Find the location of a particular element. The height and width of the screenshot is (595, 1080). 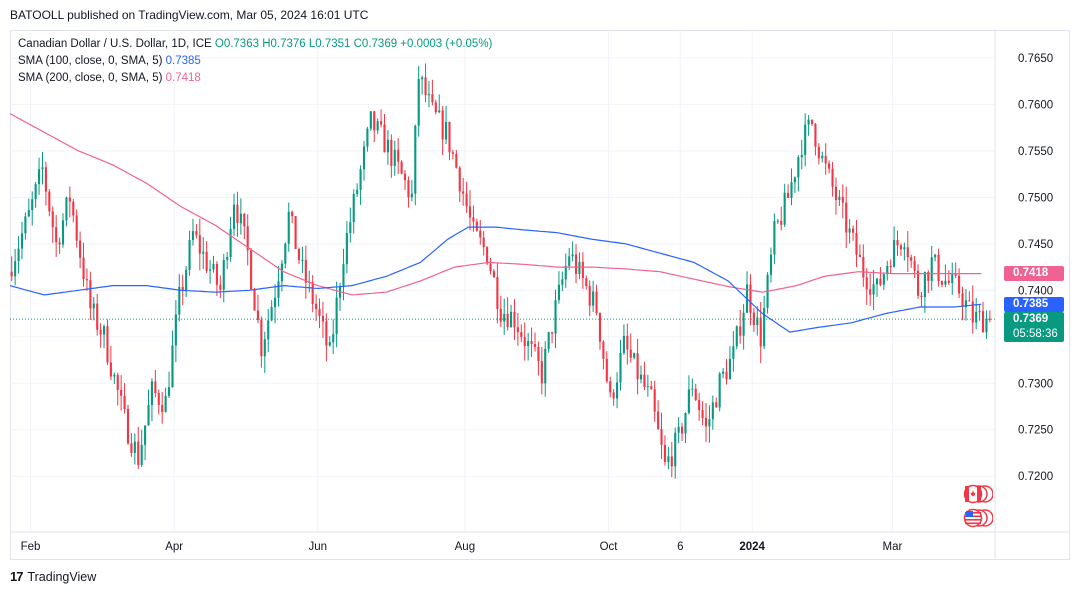

footer-brand-text: TradingView is located at coordinates (62, 576).